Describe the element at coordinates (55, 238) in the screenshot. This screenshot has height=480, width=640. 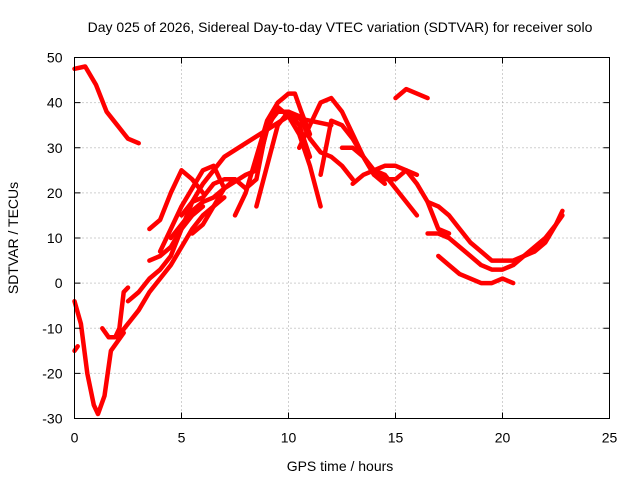
I see `y-tick-label: 10` at that location.